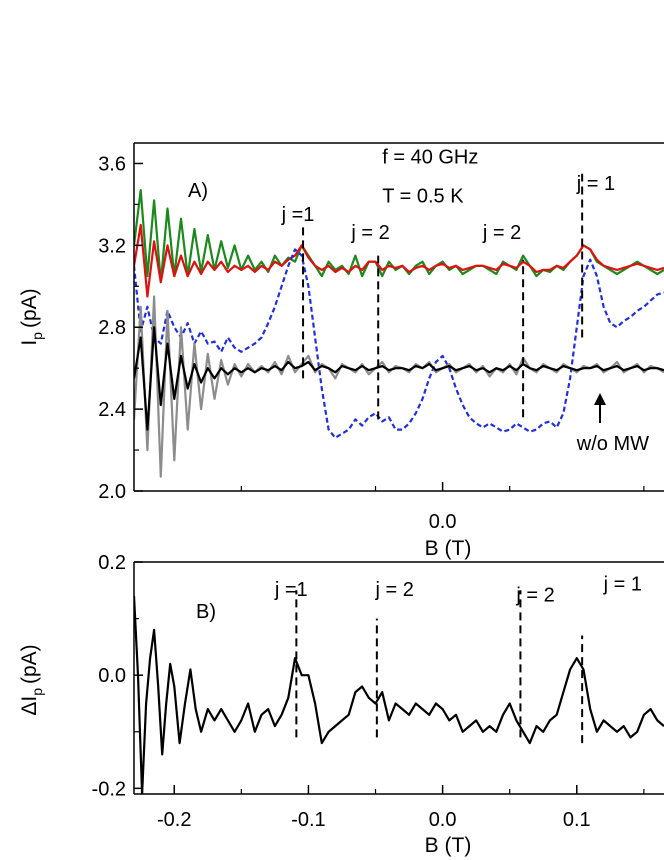 This screenshot has width=664, height=860. I want to click on panel-a-y-tick-label-4: 3.6, so click(112, 164).